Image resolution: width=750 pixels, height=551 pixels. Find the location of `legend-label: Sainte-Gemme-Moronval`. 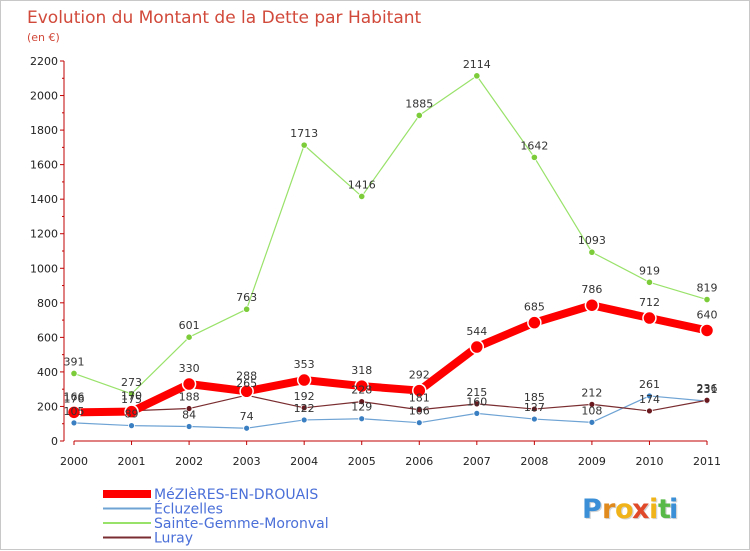

legend-label: Sainte-Gemme-Moronval is located at coordinates (241, 524).